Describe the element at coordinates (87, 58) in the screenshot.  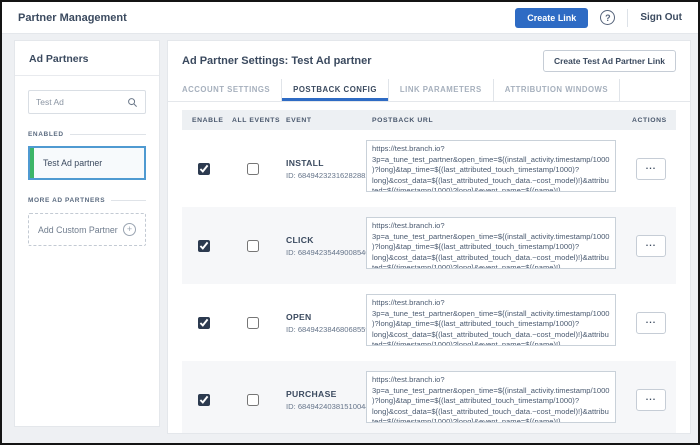
I see `sidebar-title: Ad Partners` at that location.